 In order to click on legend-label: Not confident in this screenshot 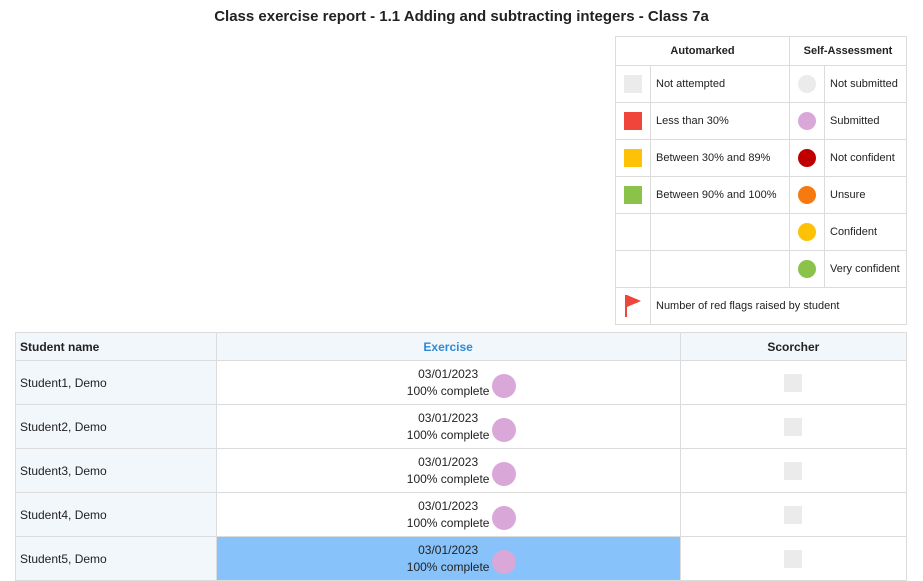, I will do `click(865, 158)`.